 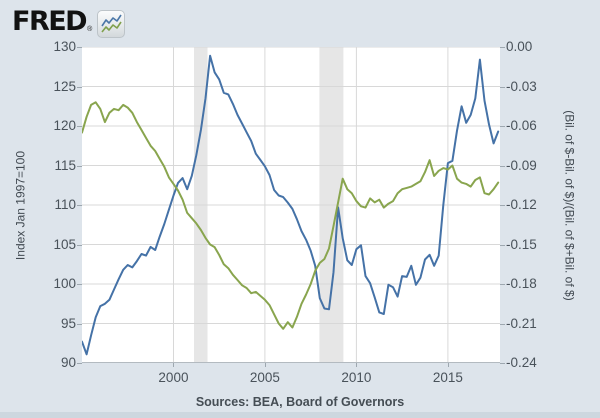 What do you see at coordinates (521, 86) in the screenshot?
I see `y-axis-tick-label-right: -0.03` at bounding box center [521, 86].